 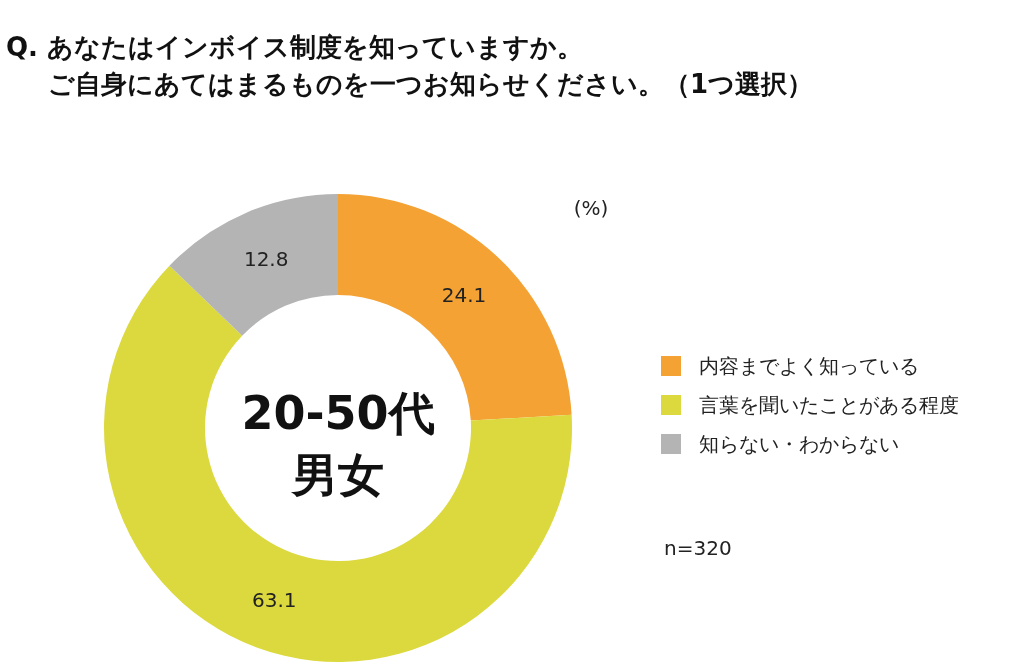 I want to click on donut-slice, so click(x=253, y=265).